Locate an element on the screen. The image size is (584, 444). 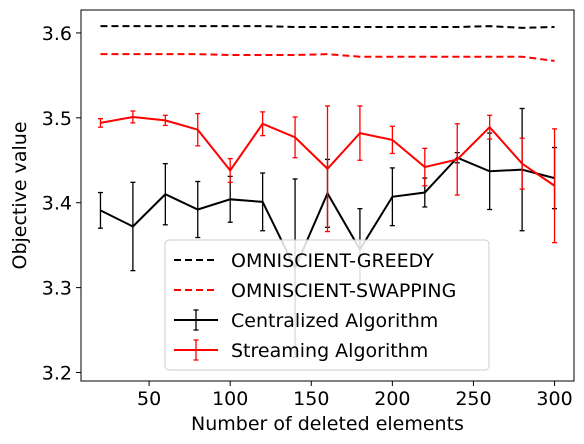
series-omniscient-swapping is located at coordinates (327, 57).